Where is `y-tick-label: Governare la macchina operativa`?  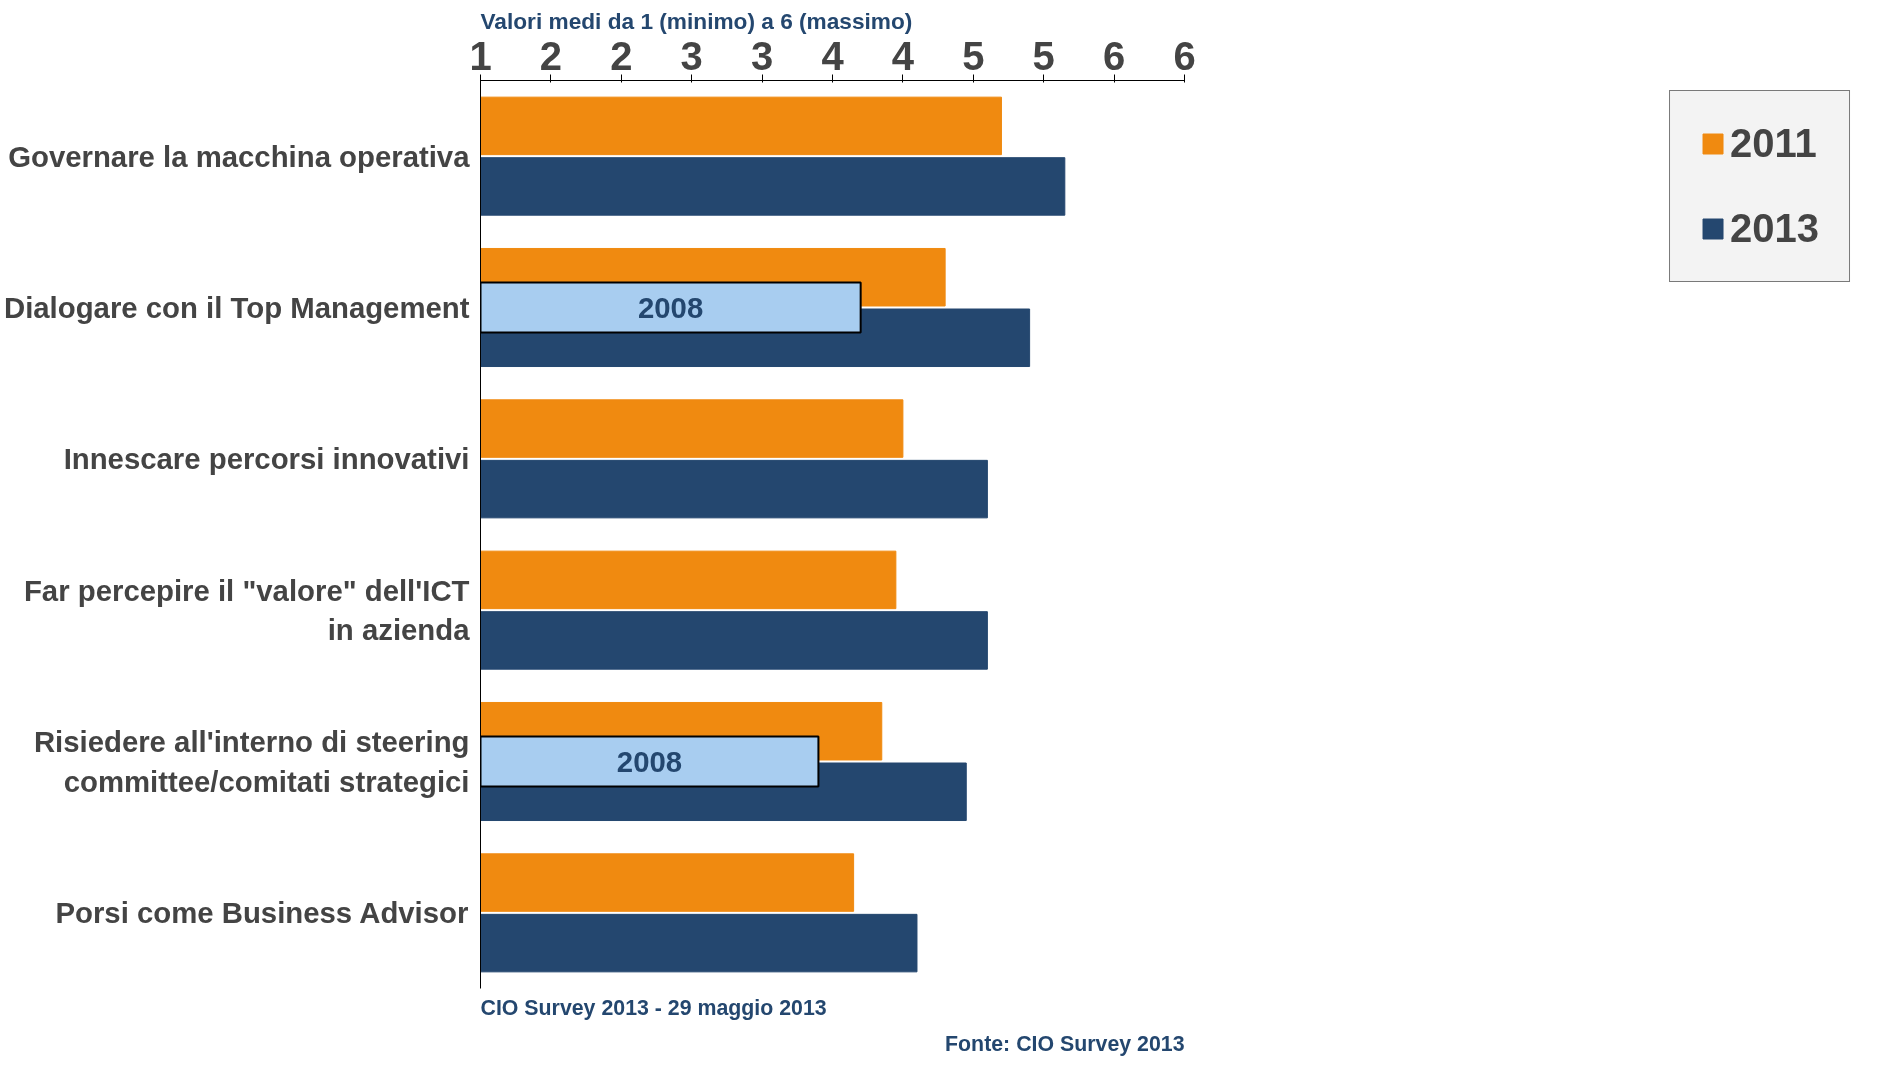
y-tick-label: Governare la macchina operativa is located at coordinates (239, 156).